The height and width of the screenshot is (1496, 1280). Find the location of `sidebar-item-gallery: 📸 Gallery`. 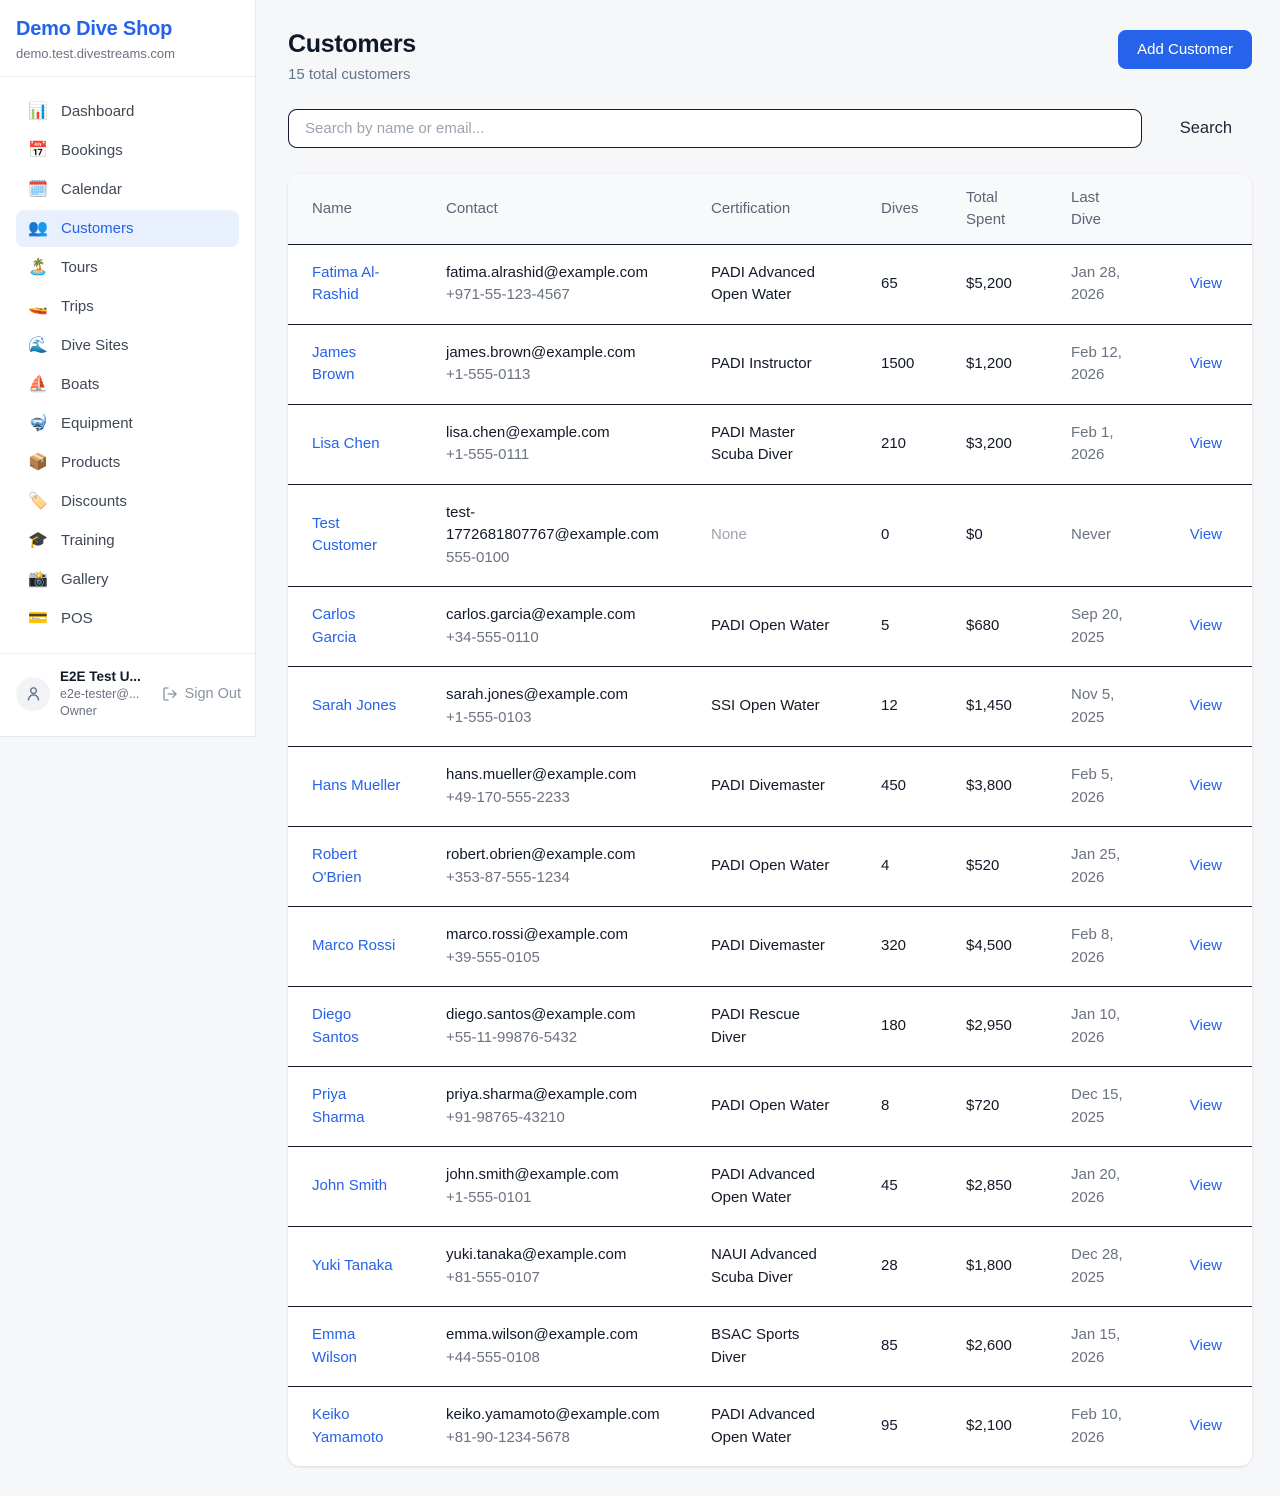

sidebar-item-gallery: 📸 Gallery is located at coordinates (127, 579).